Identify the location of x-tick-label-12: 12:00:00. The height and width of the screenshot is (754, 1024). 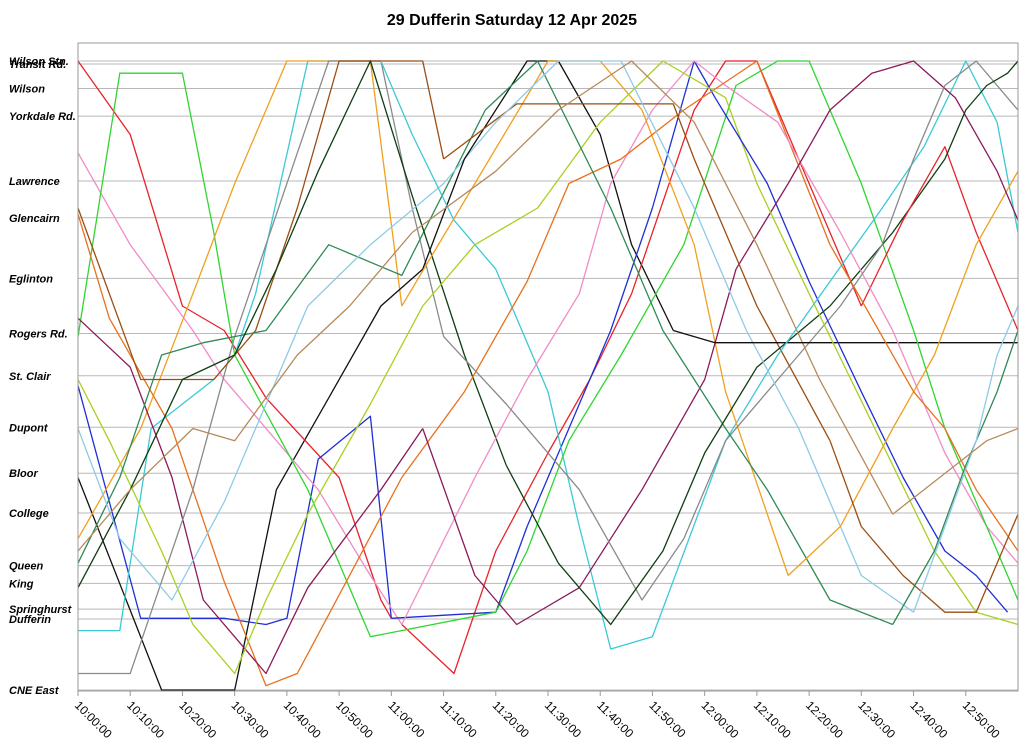
(720, 719).